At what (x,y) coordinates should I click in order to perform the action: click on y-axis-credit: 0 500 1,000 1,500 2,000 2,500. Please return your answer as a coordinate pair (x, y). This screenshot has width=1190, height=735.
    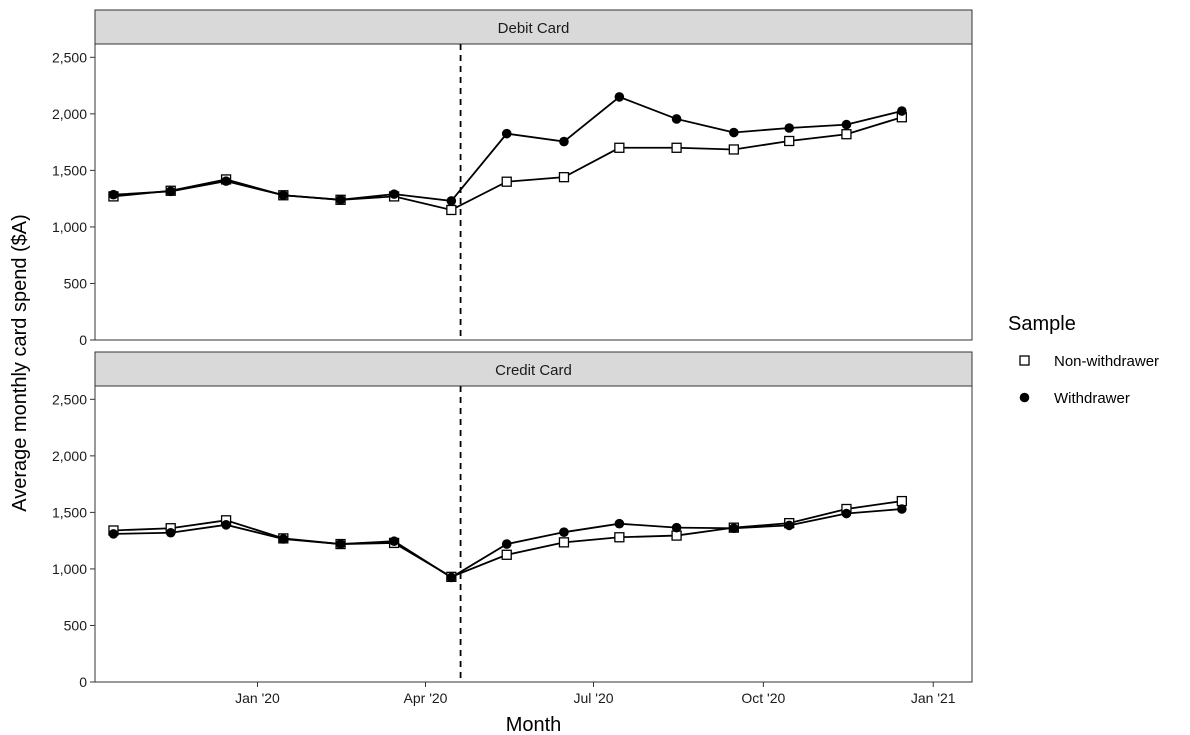
    Looking at the image, I should click on (73, 540).